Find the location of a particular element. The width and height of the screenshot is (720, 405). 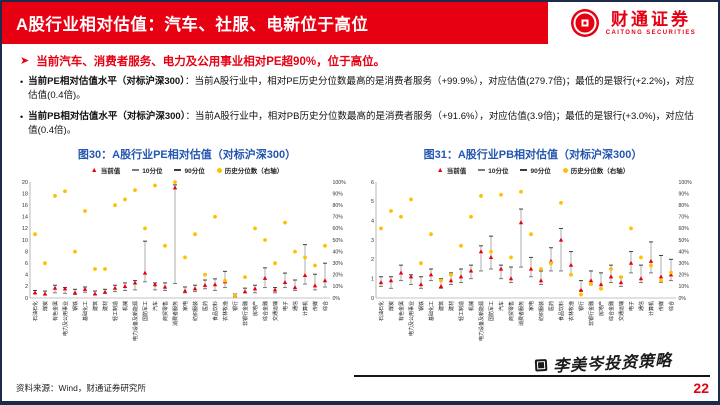

category-label: 电子 is located at coordinates (631, 306).